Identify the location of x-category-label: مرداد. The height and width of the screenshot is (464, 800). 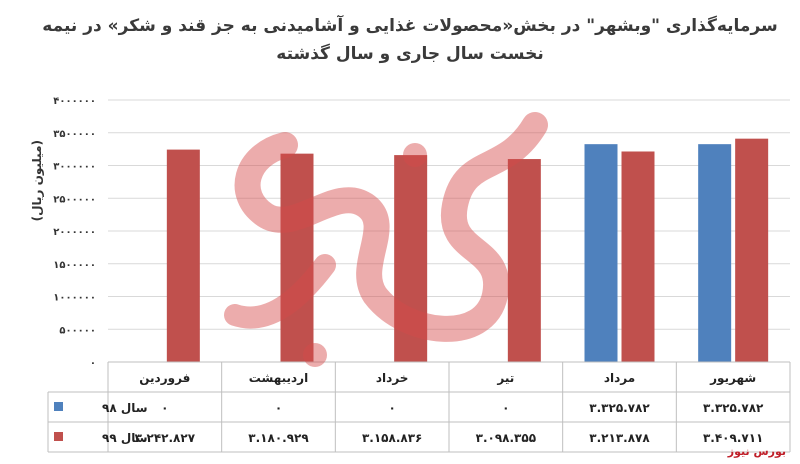
(619, 378).